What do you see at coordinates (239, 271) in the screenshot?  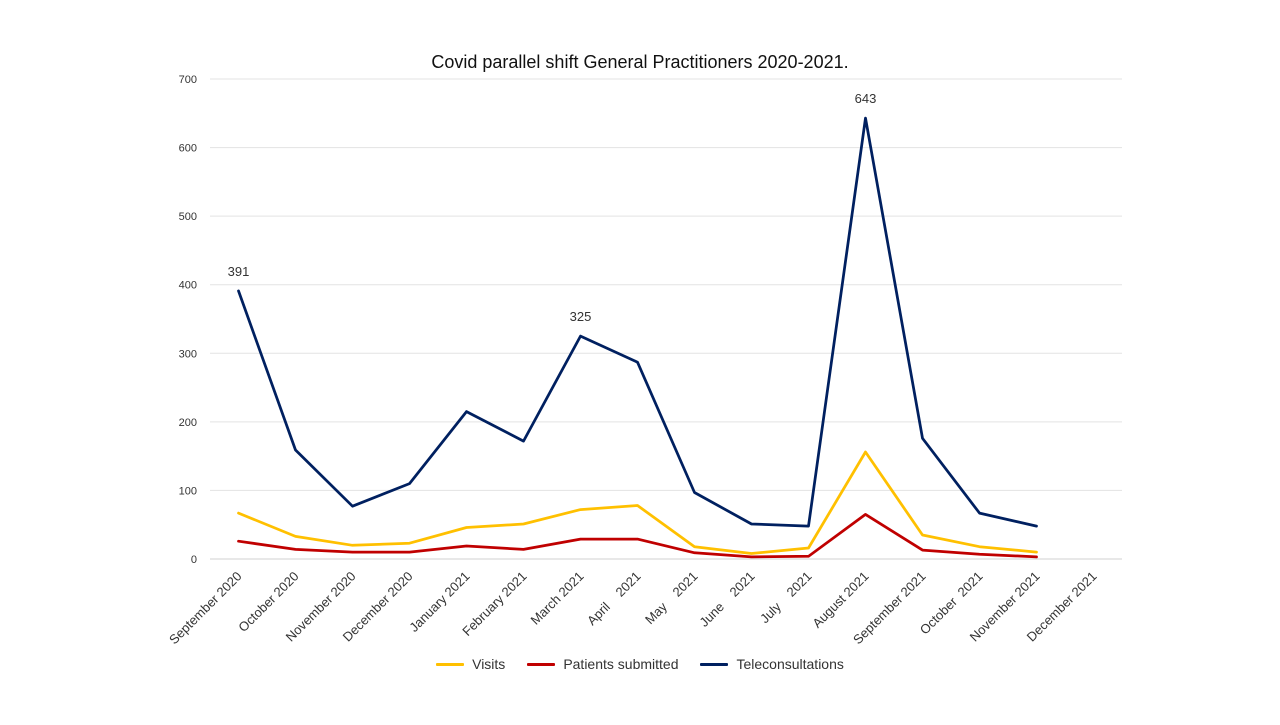 I see `data-label-391: 391` at bounding box center [239, 271].